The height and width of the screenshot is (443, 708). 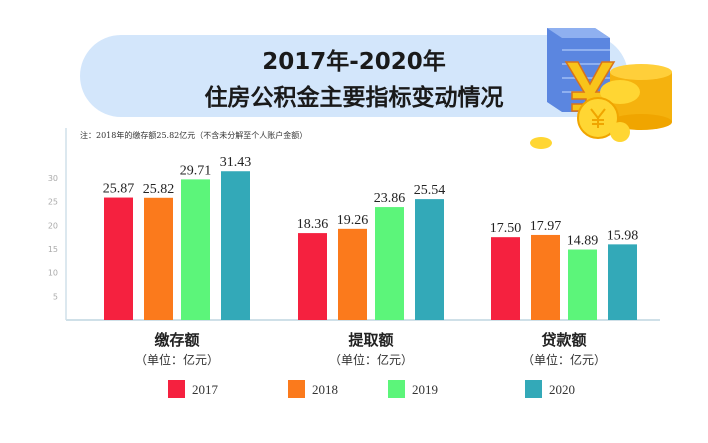 I want to click on category-label: 提取额, so click(x=370, y=340).